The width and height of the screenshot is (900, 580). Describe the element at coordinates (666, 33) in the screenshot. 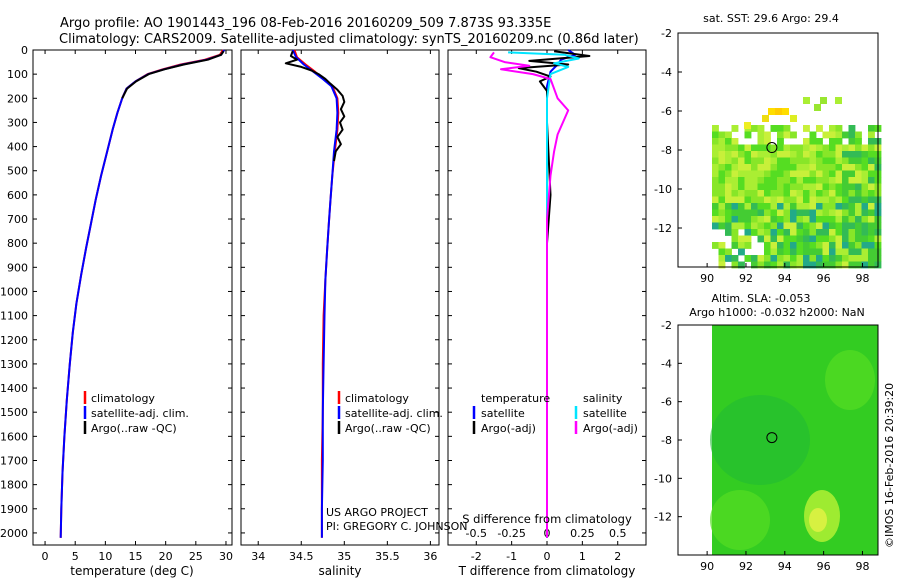

I see `map-y-tick-label: -2` at that location.